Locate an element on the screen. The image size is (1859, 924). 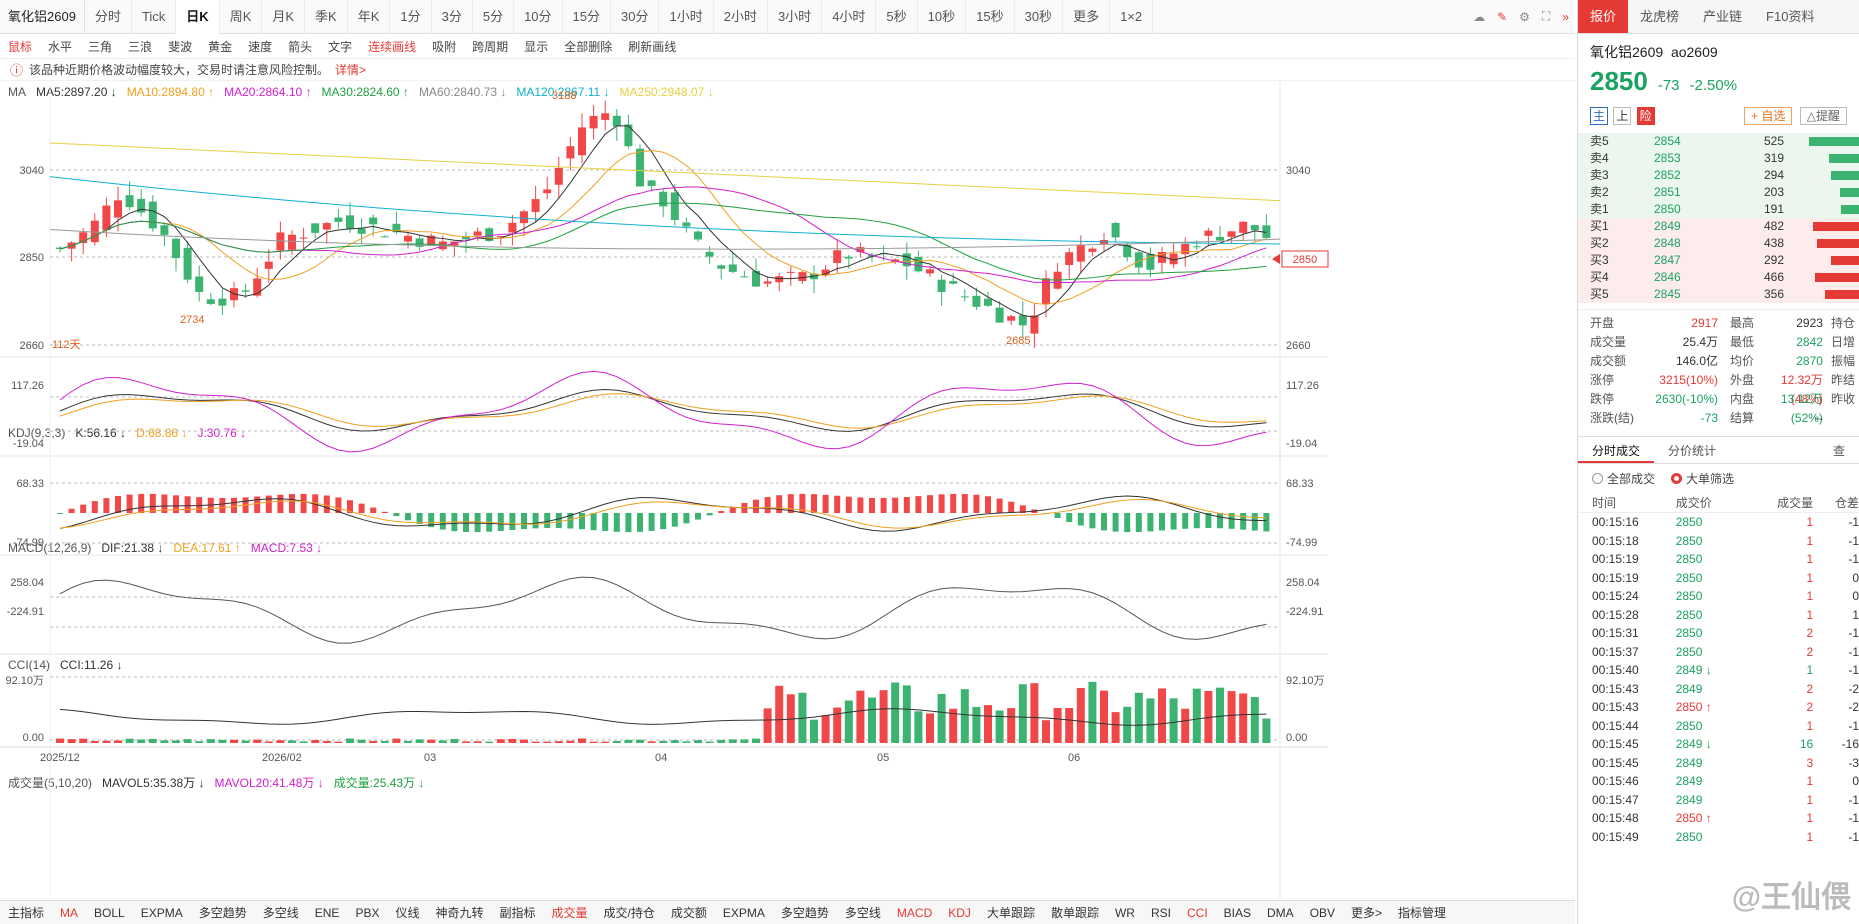
indicator-name: KDJ(9,3,3) is located at coordinates (37, 433).